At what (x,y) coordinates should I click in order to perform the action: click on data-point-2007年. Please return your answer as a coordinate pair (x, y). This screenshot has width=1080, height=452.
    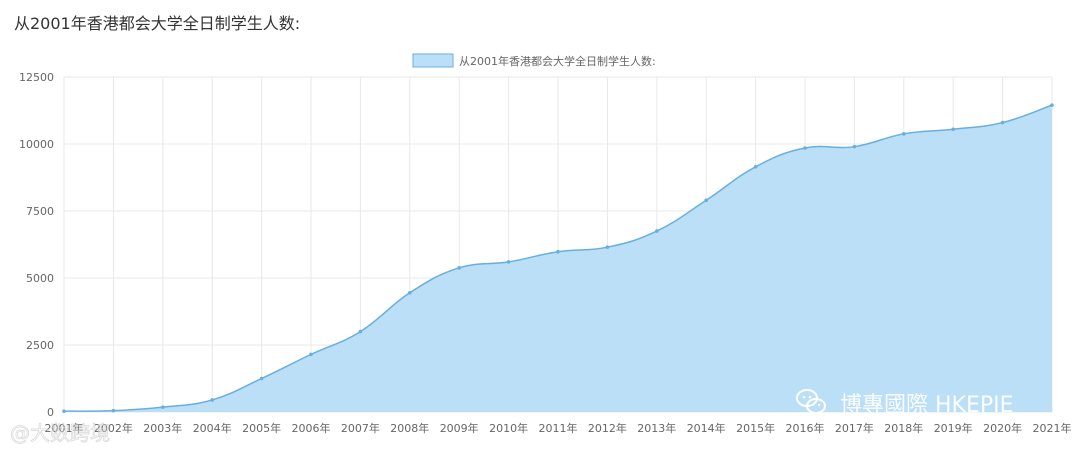
    Looking at the image, I should click on (360, 331).